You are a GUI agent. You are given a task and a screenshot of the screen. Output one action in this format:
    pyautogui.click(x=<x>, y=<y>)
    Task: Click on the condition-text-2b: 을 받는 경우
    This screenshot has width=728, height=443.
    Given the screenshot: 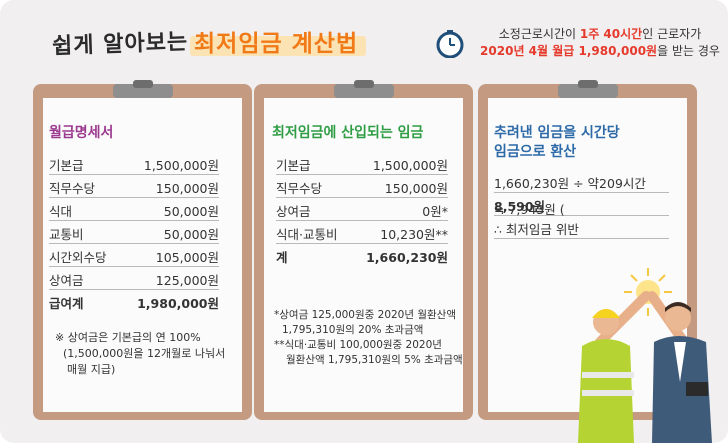 What is the action you would take?
    pyautogui.click(x=688, y=51)
    